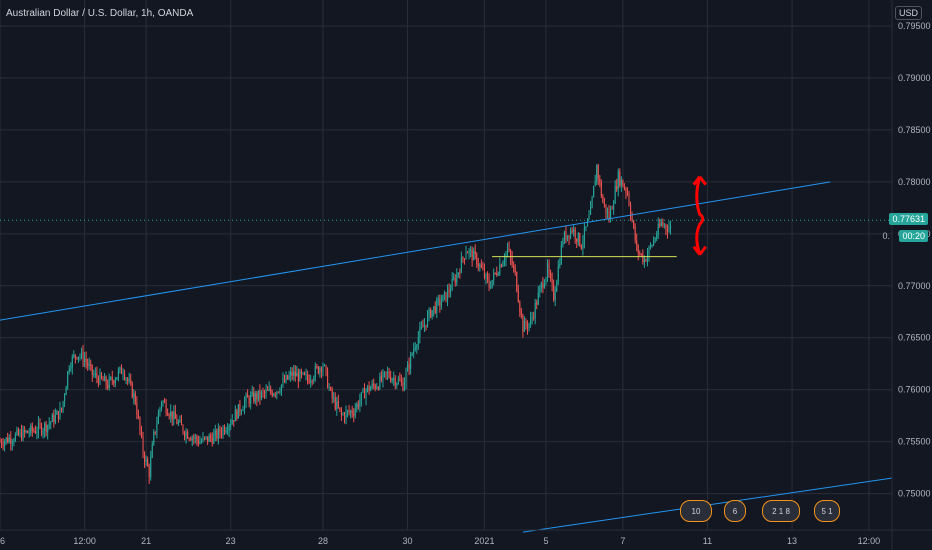 The width and height of the screenshot is (932, 550). What do you see at coordinates (408, 541) in the screenshot?
I see `time-tick-label: 30` at bounding box center [408, 541].